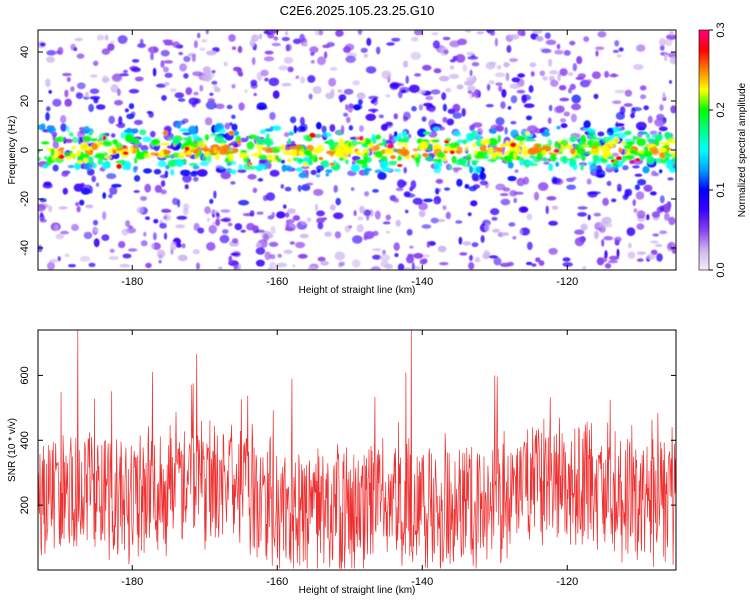  Describe the element at coordinates (277, 582) in the screenshot. I see `x-tick-label: -160` at that location.